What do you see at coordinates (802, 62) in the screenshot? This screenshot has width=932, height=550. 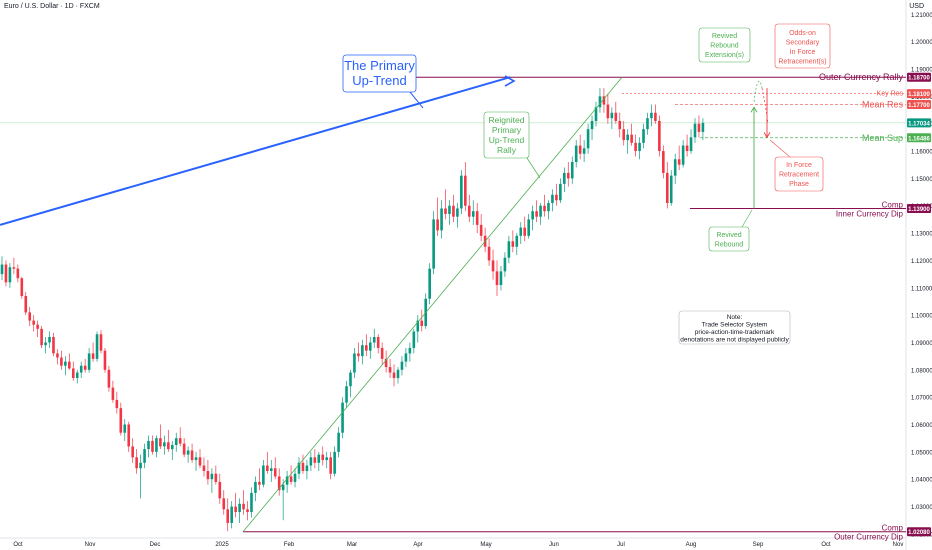 I see `secondary-text-line: Retracement(s)` at bounding box center [802, 62].